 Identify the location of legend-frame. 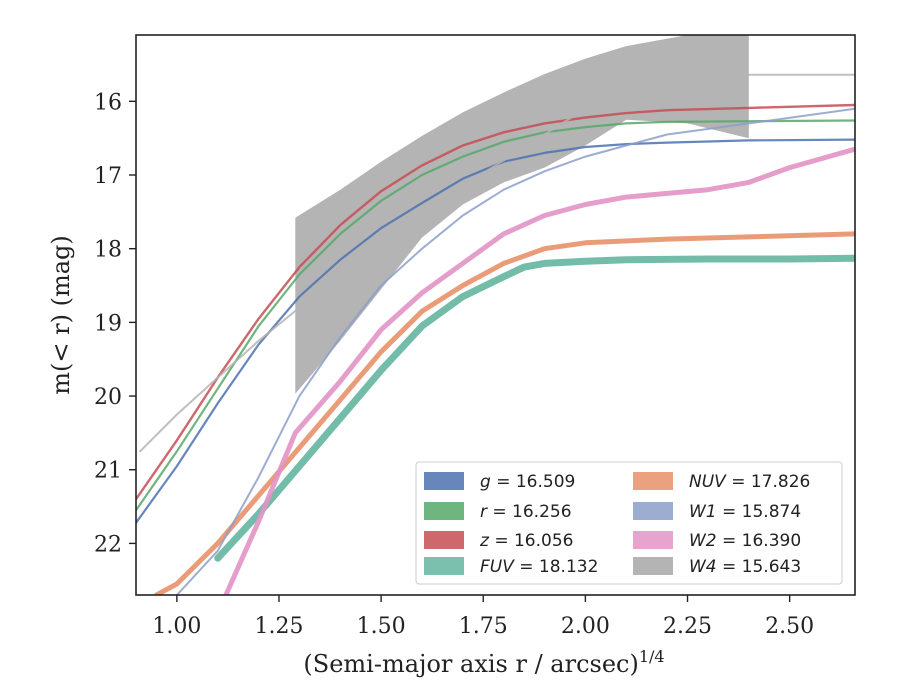
(629, 523).